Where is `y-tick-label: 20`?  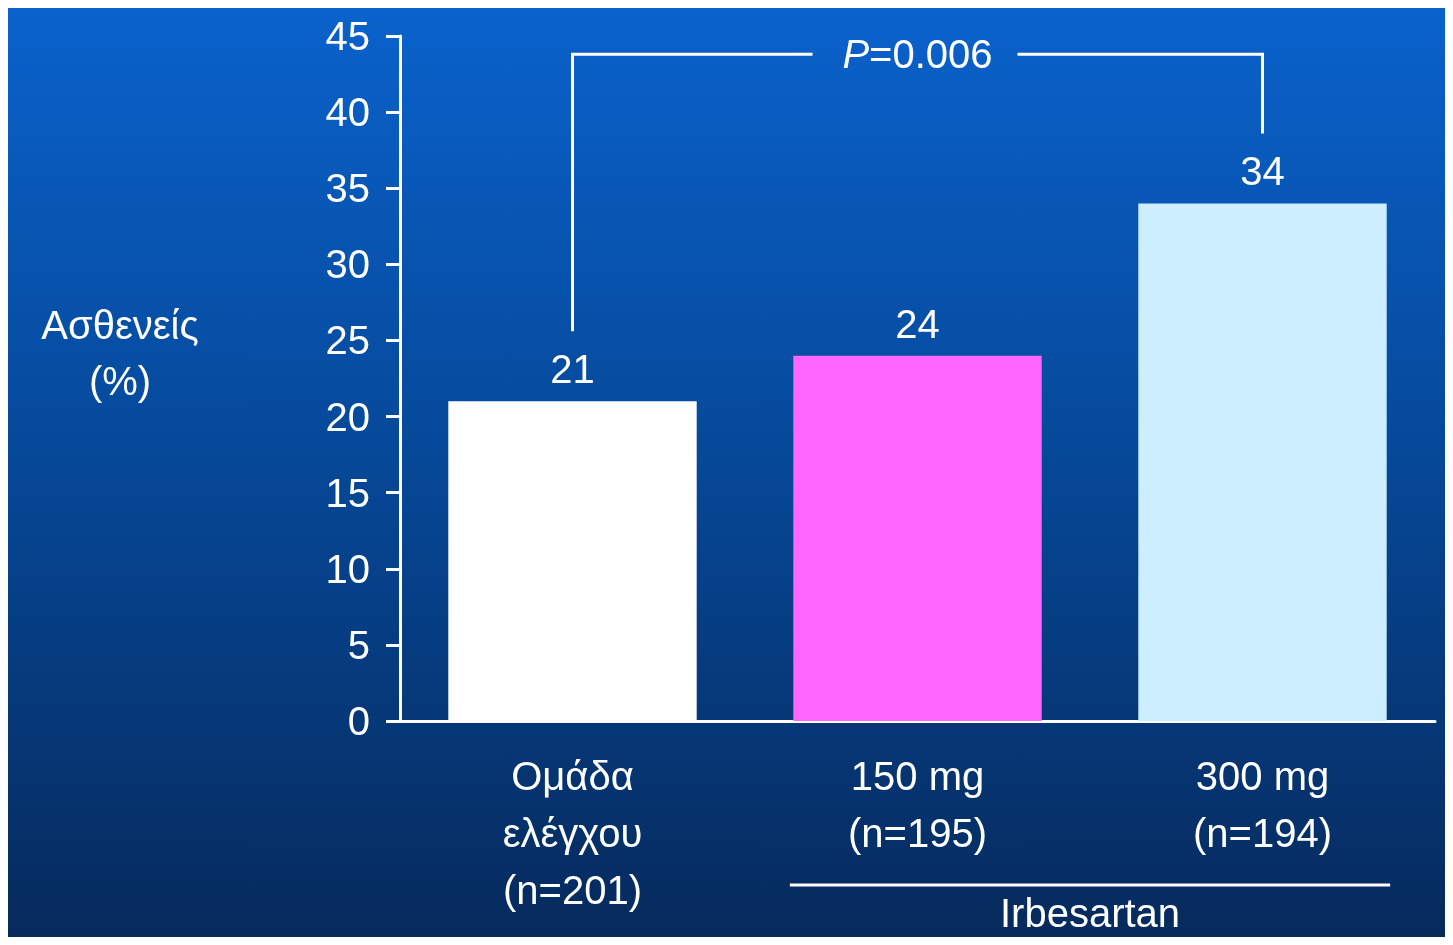 y-tick-label: 20 is located at coordinates (347, 416).